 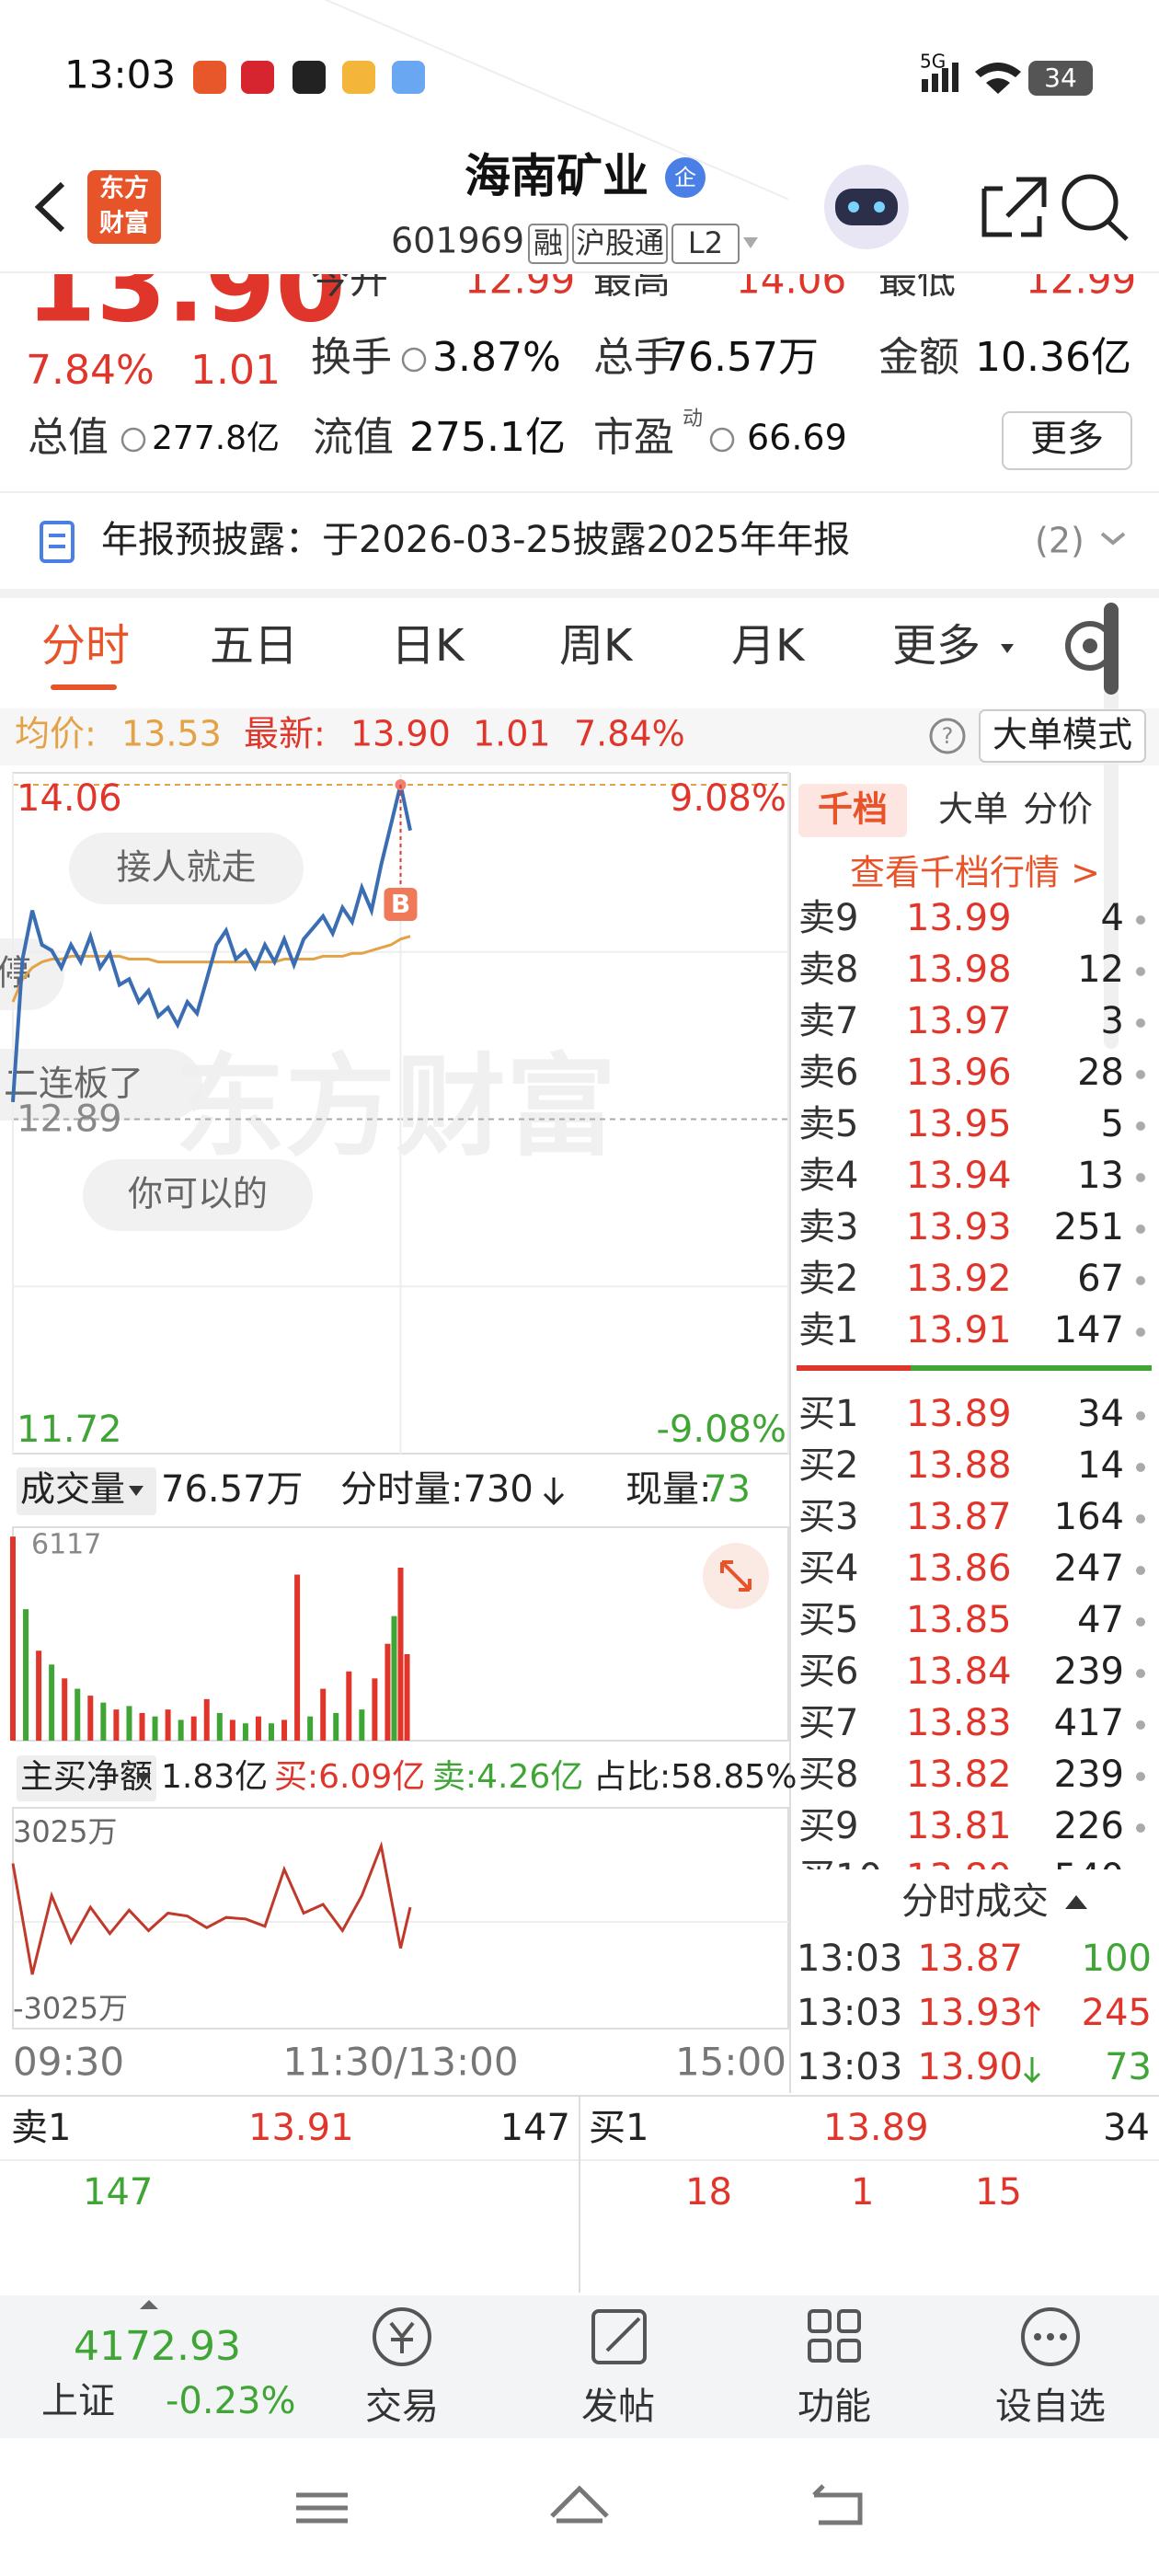 I want to click on volume-select-label: 成交量, so click(x=72, y=1489).